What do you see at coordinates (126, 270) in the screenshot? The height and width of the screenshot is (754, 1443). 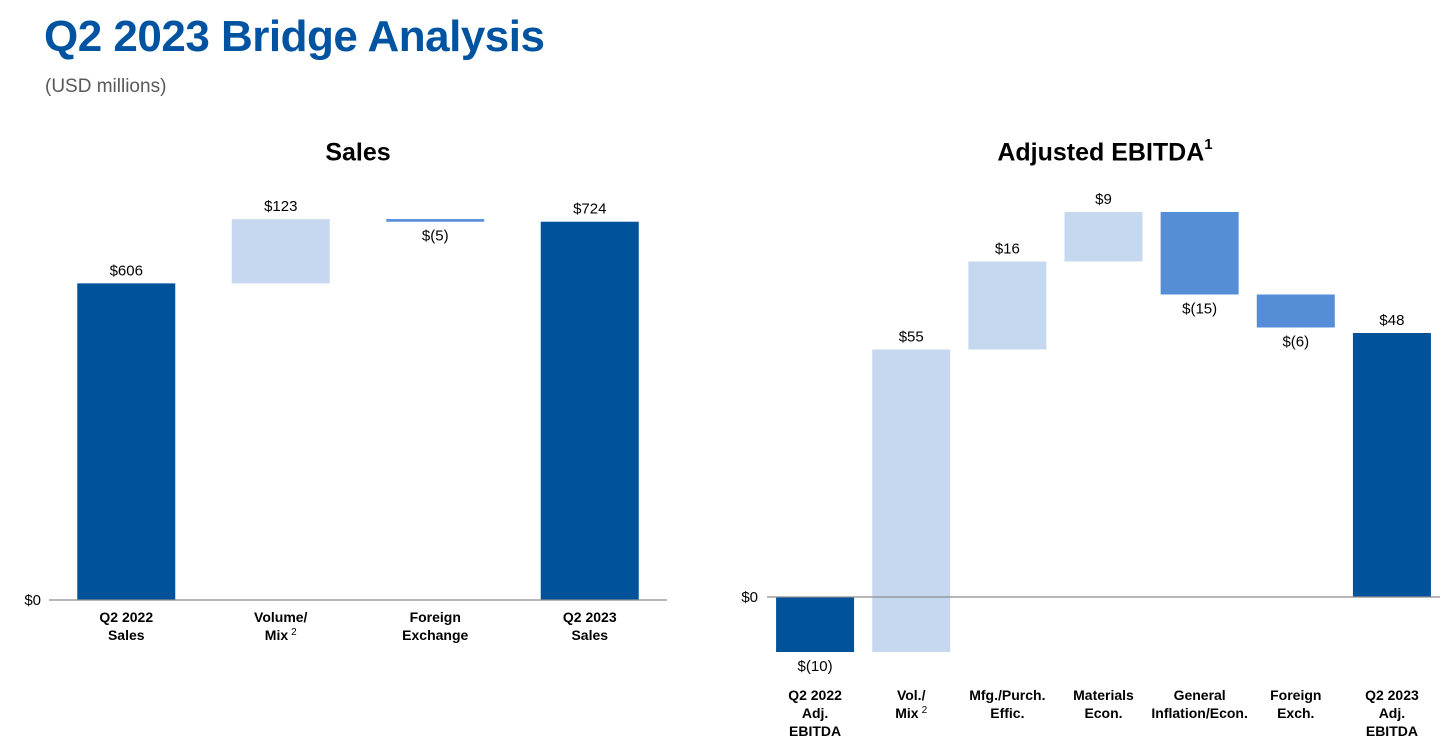 I see `data-label-1: $606` at bounding box center [126, 270].